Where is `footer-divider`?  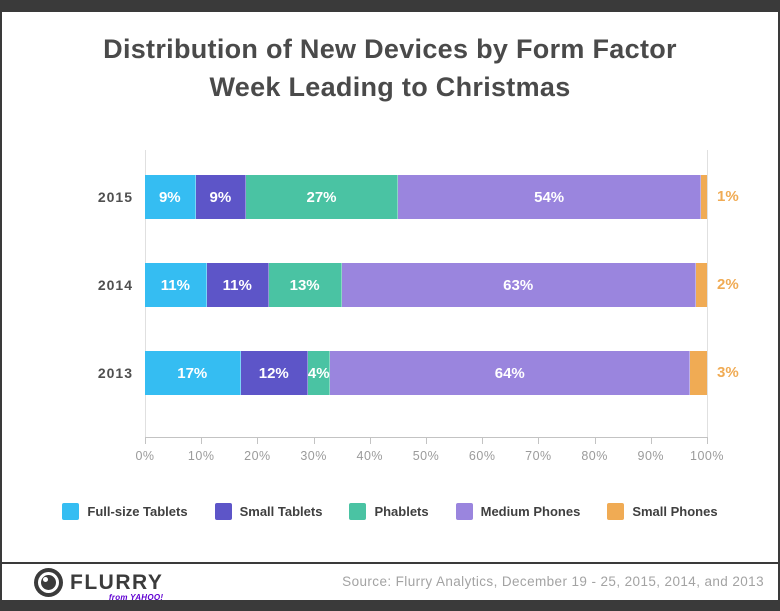 footer-divider is located at coordinates (390, 563).